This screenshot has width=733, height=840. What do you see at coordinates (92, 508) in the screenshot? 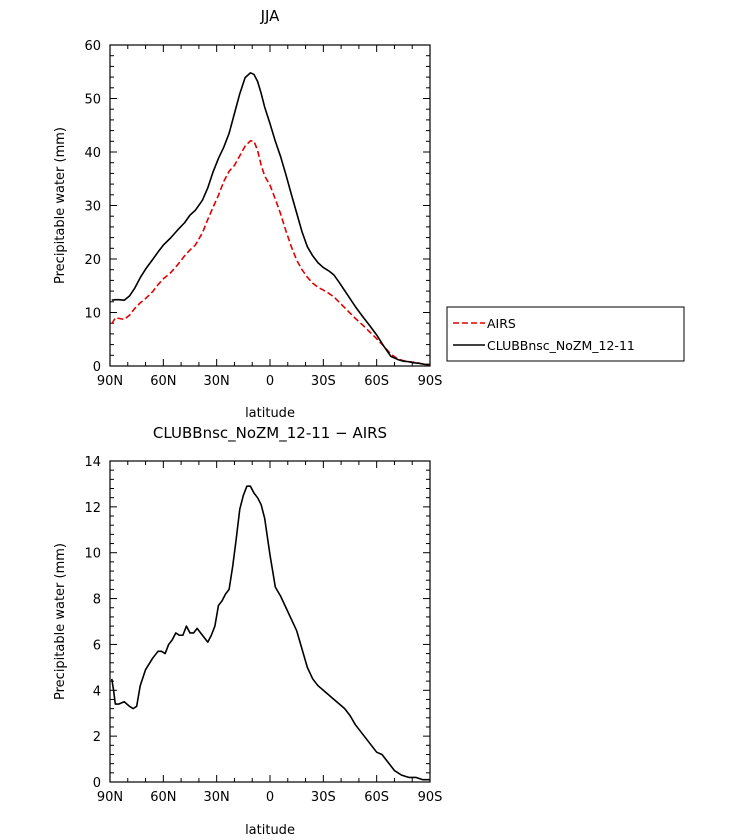
I see `y-tick-label: 12` at bounding box center [92, 508].